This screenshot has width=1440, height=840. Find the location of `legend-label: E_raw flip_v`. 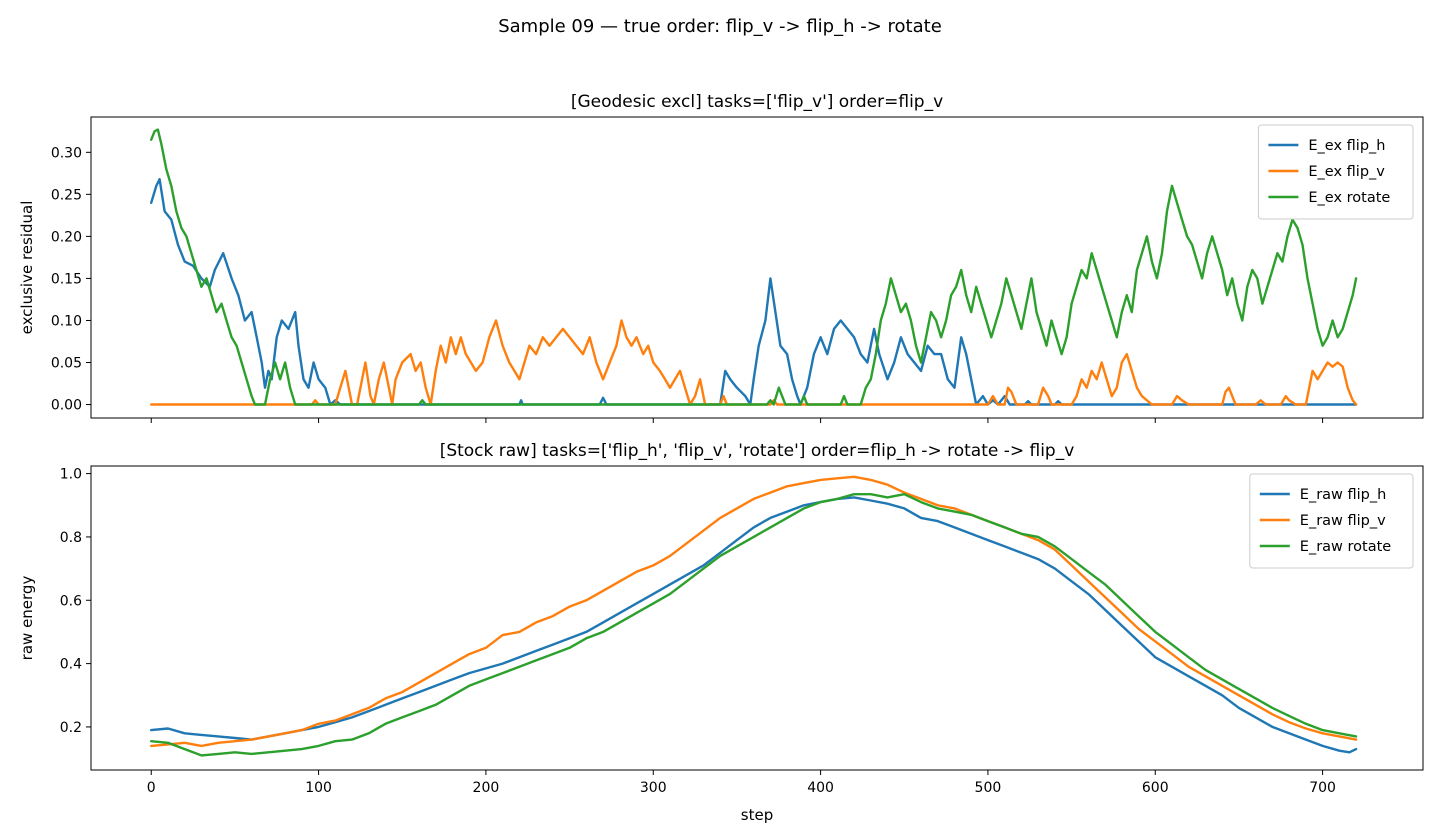

legend-label: E_raw flip_v is located at coordinates (1343, 521).